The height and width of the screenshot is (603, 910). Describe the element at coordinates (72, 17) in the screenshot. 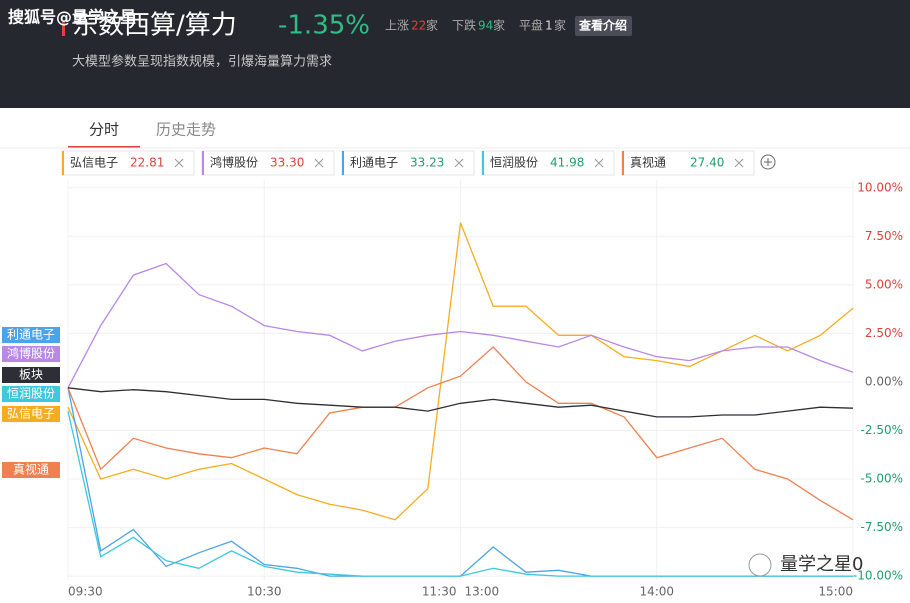

I see `watermark: 搜狐号@量学之星` at that location.